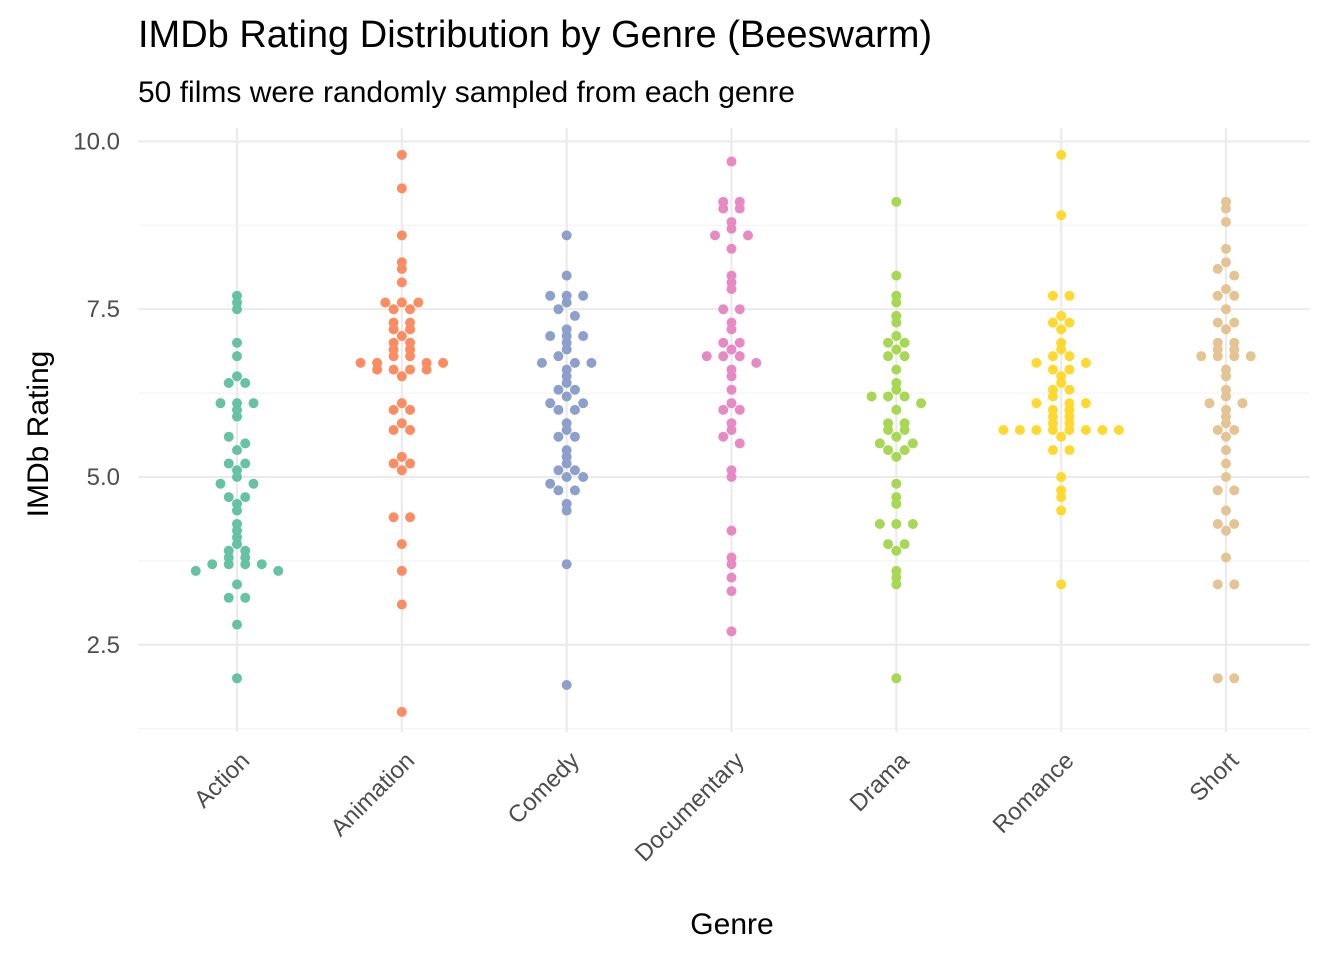  What do you see at coordinates (103, 645) in the screenshot?
I see `y-tick-label: 2.5` at bounding box center [103, 645].